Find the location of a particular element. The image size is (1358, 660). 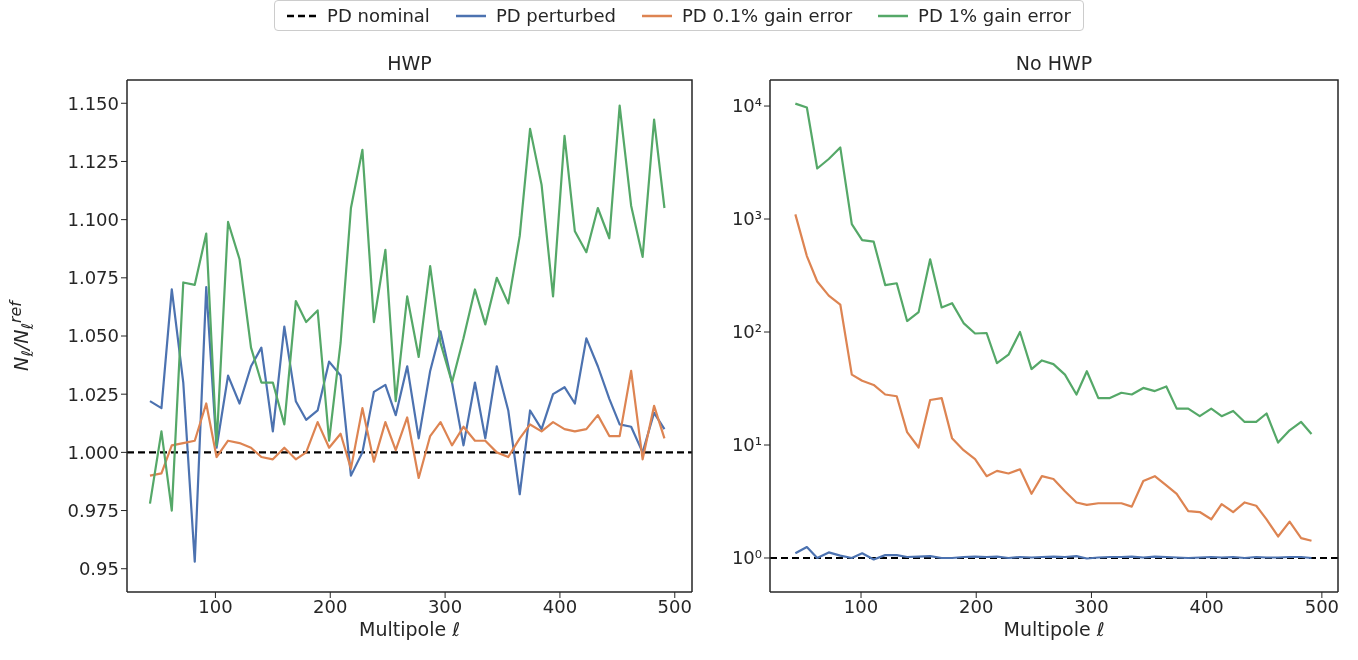

legend-label: PD perturbed is located at coordinates (556, 15).